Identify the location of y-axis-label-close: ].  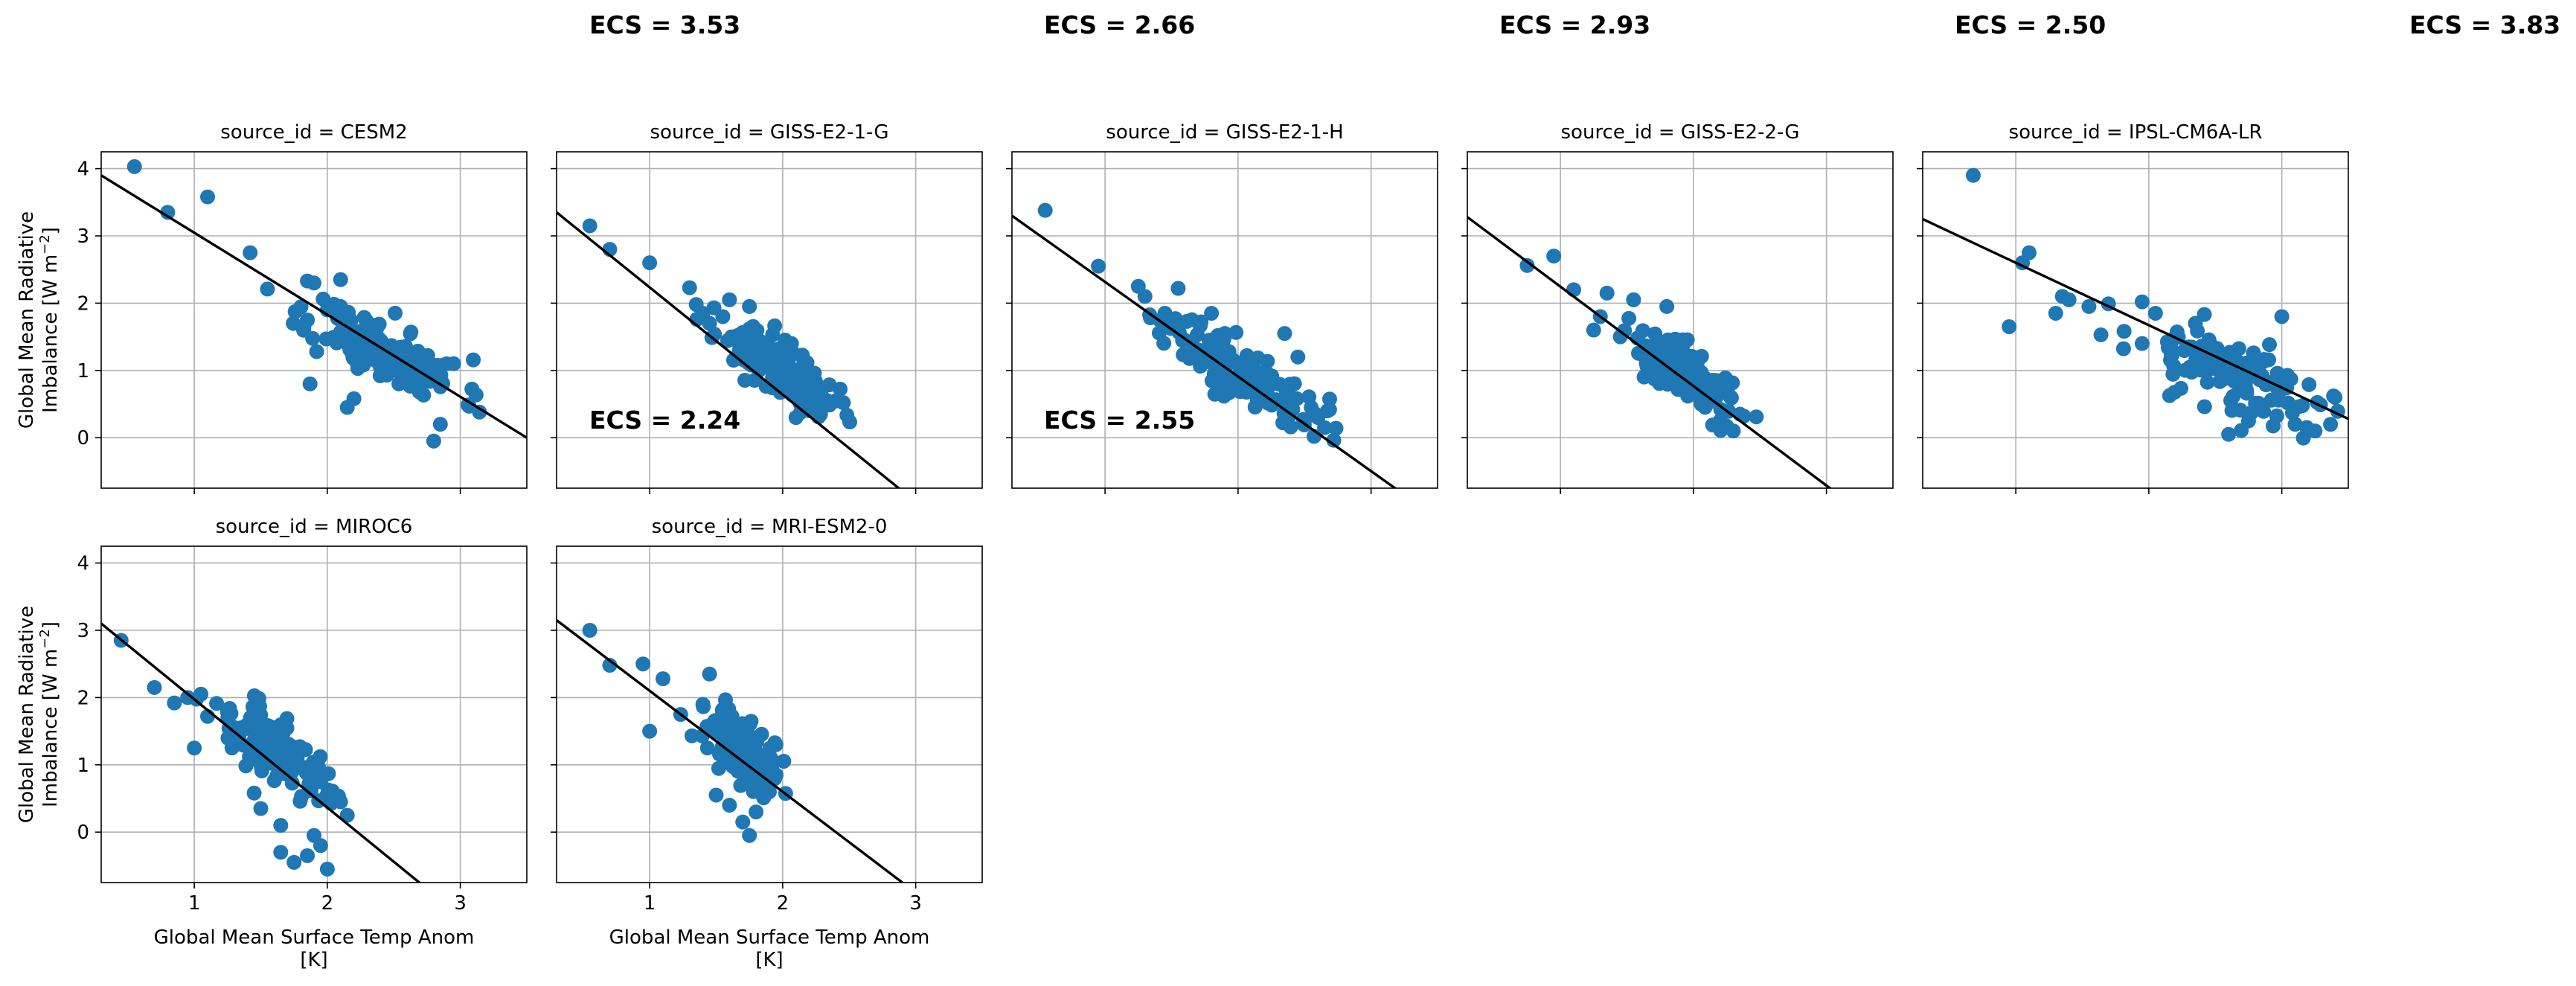
(50, 625).